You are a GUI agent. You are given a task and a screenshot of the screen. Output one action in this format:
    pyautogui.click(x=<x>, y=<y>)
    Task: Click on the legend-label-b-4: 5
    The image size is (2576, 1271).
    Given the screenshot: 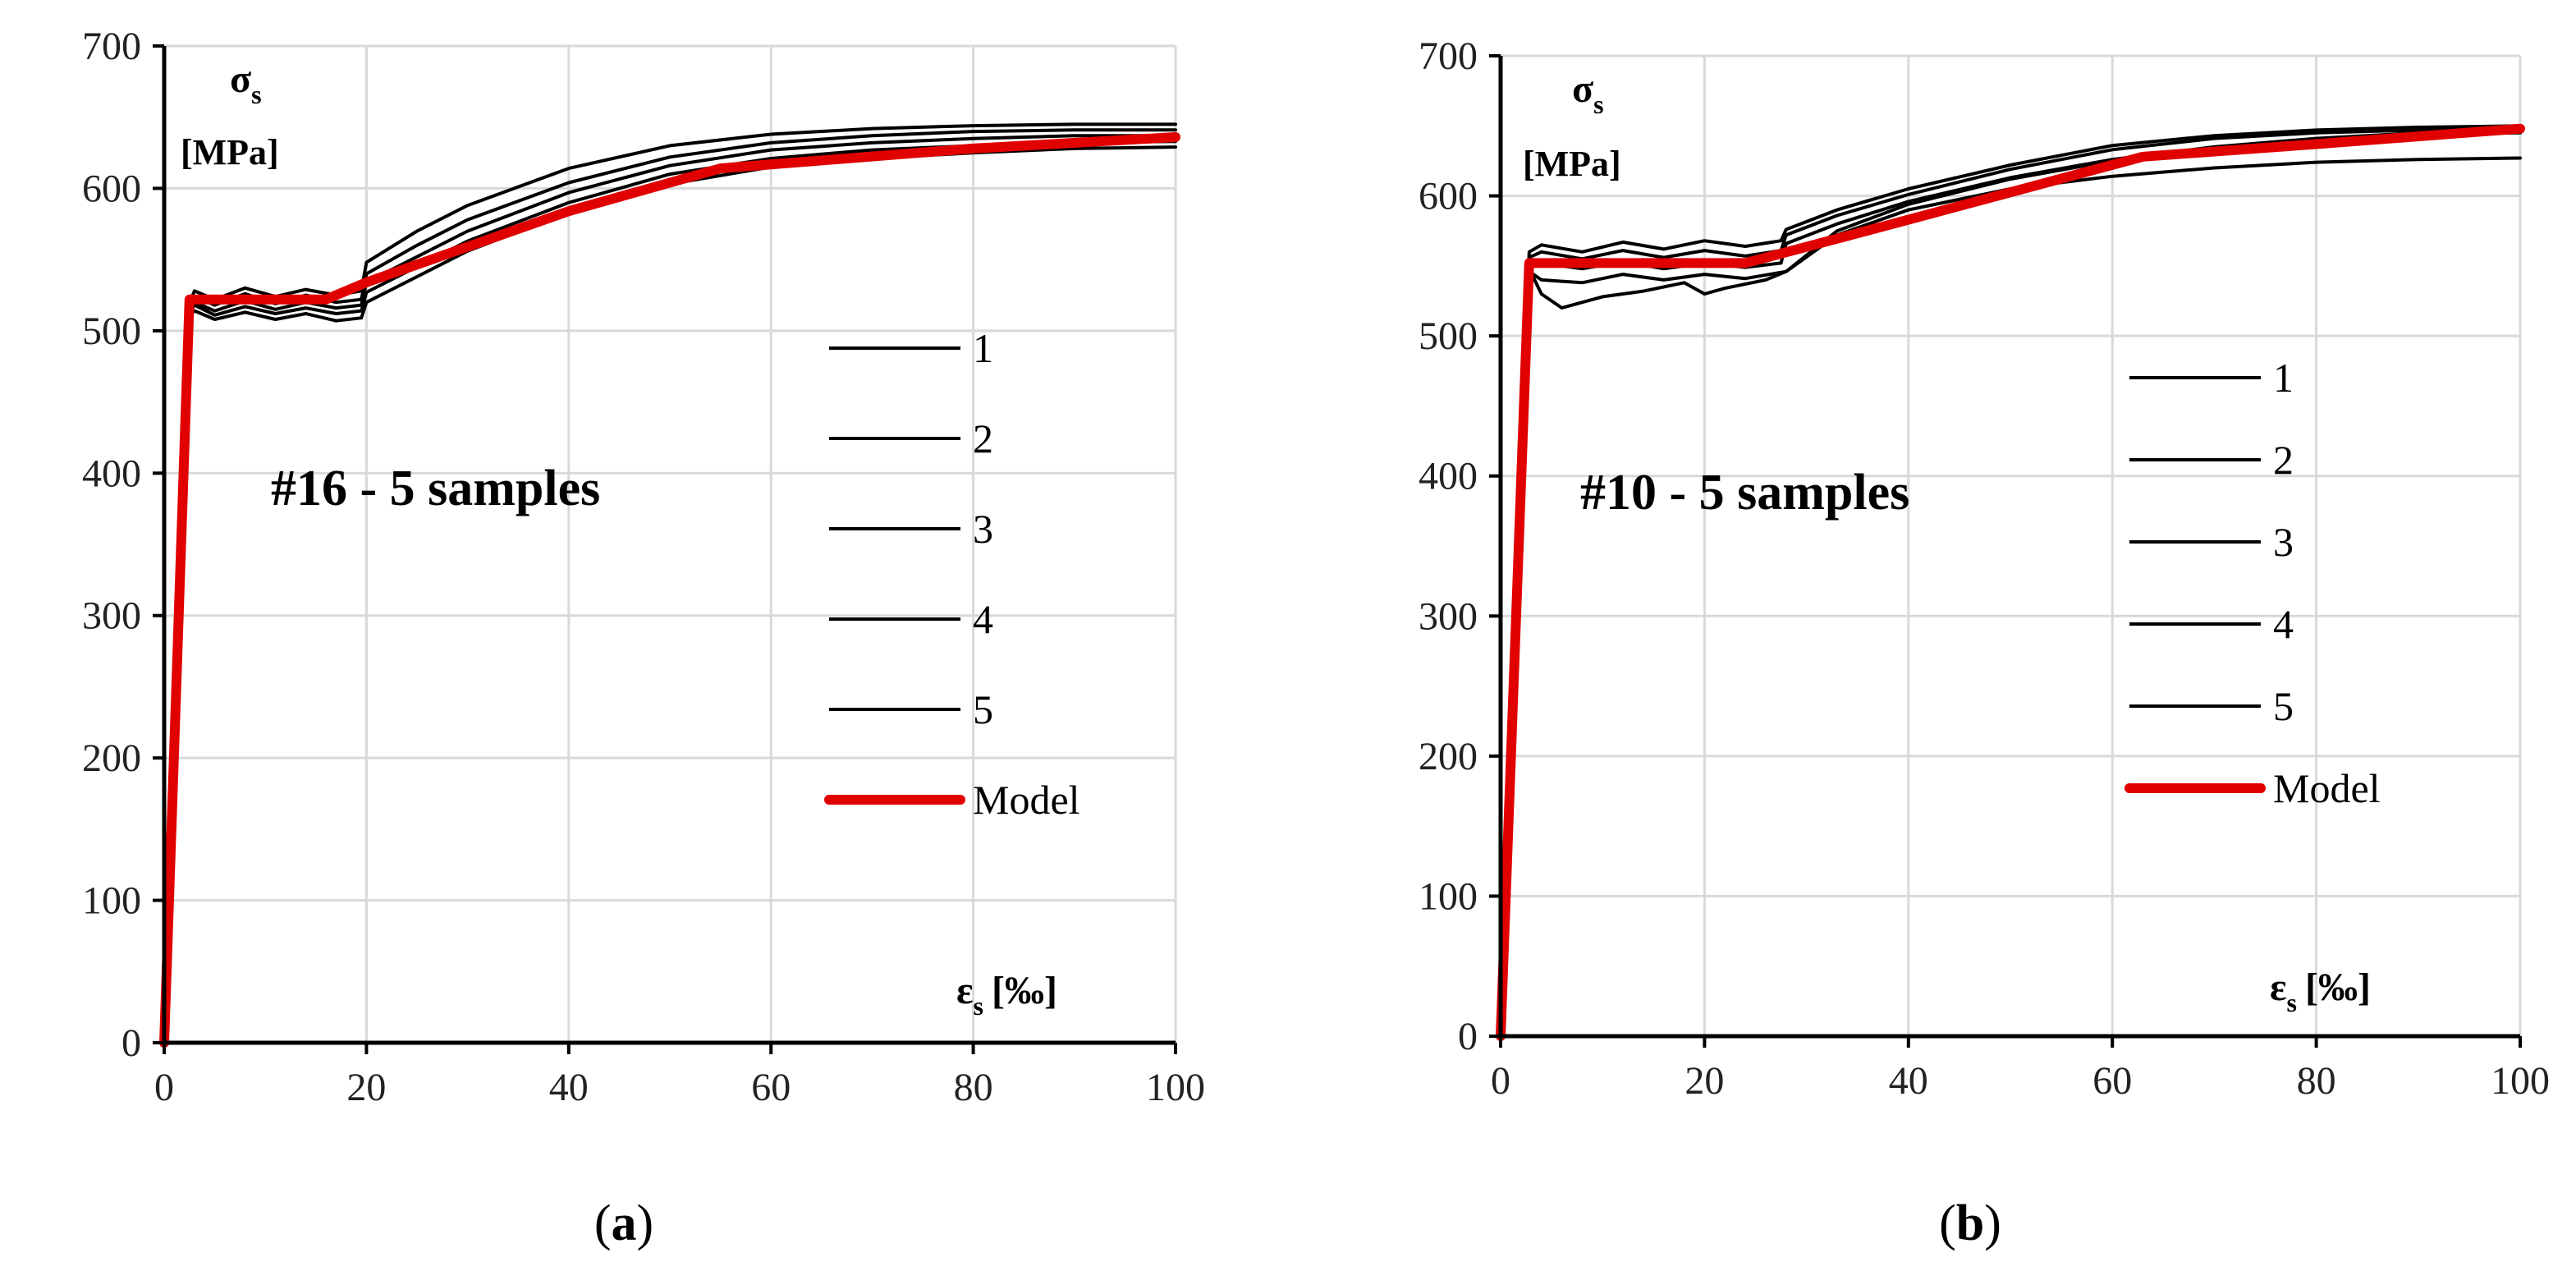 What is the action you would take?
    pyautogui.click(x=2284, y=706)
    